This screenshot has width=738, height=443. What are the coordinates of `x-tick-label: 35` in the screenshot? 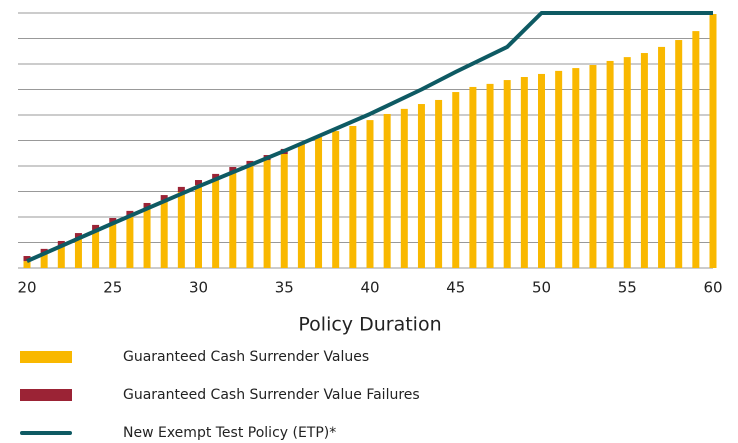 It's located at (284, 288).